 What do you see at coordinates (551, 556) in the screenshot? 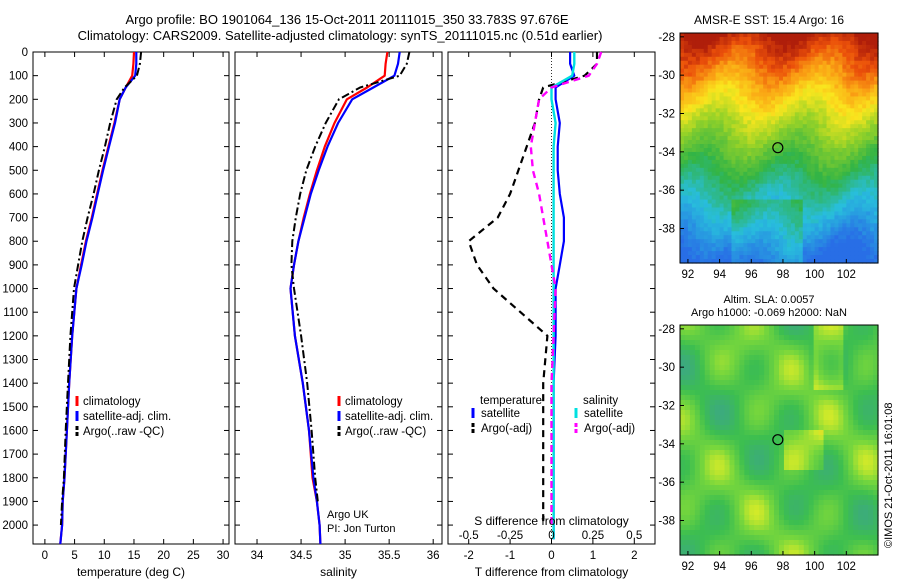
I see `difference-xtick-label: 0` at bounding box center [551, 556].